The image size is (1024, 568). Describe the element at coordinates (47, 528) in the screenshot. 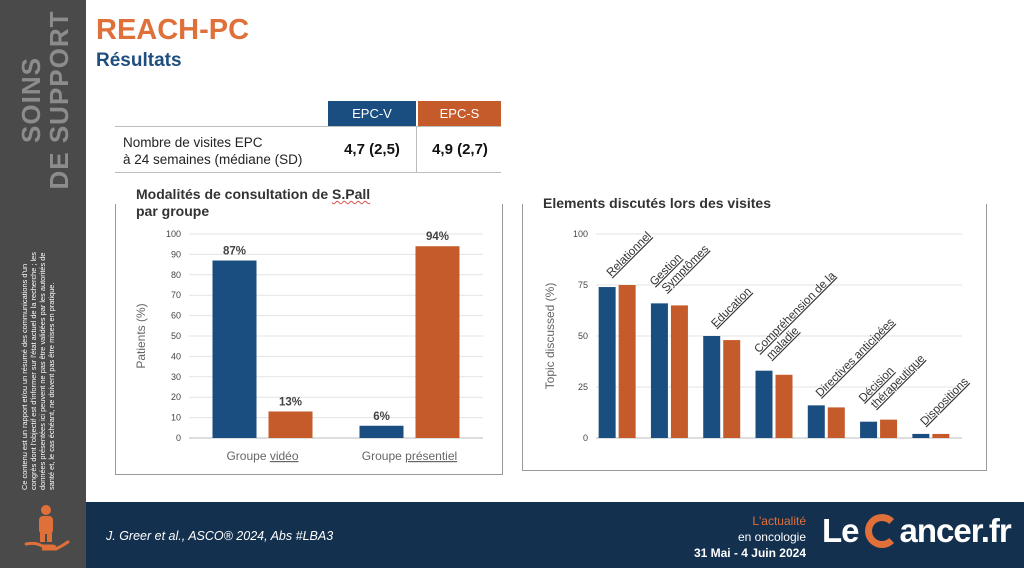

I see `person-hand-icon` at that location.